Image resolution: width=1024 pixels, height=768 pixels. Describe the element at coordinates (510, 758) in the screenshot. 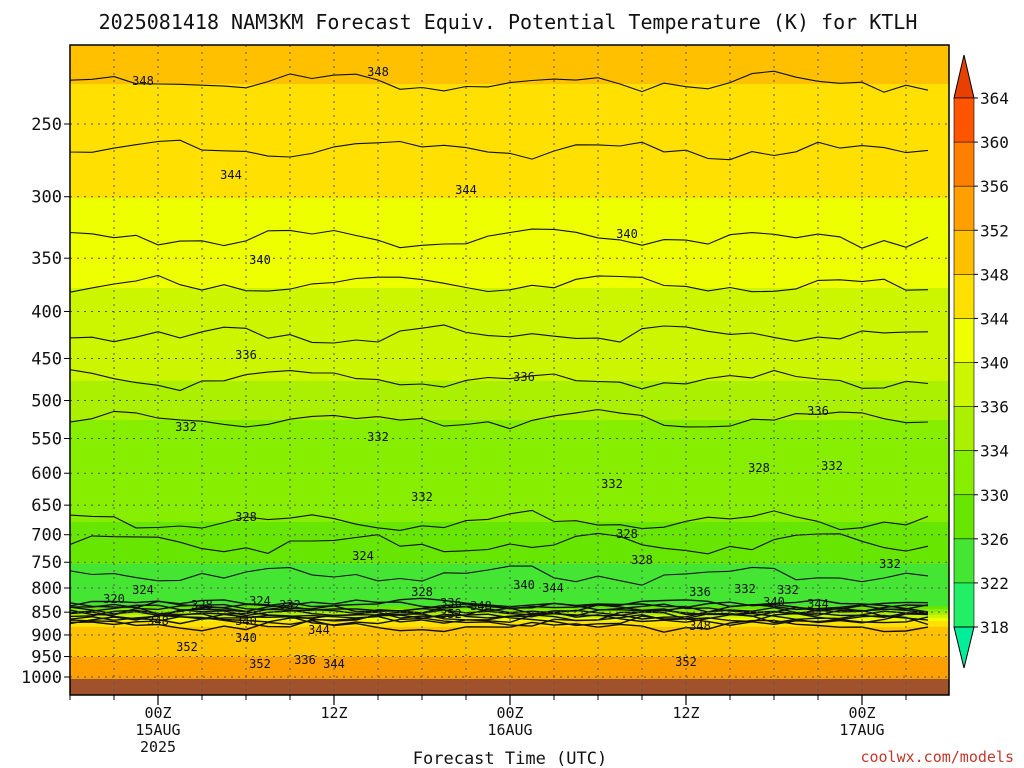

I see `x-axis-label: Forecast Time (UTC)` at that location.